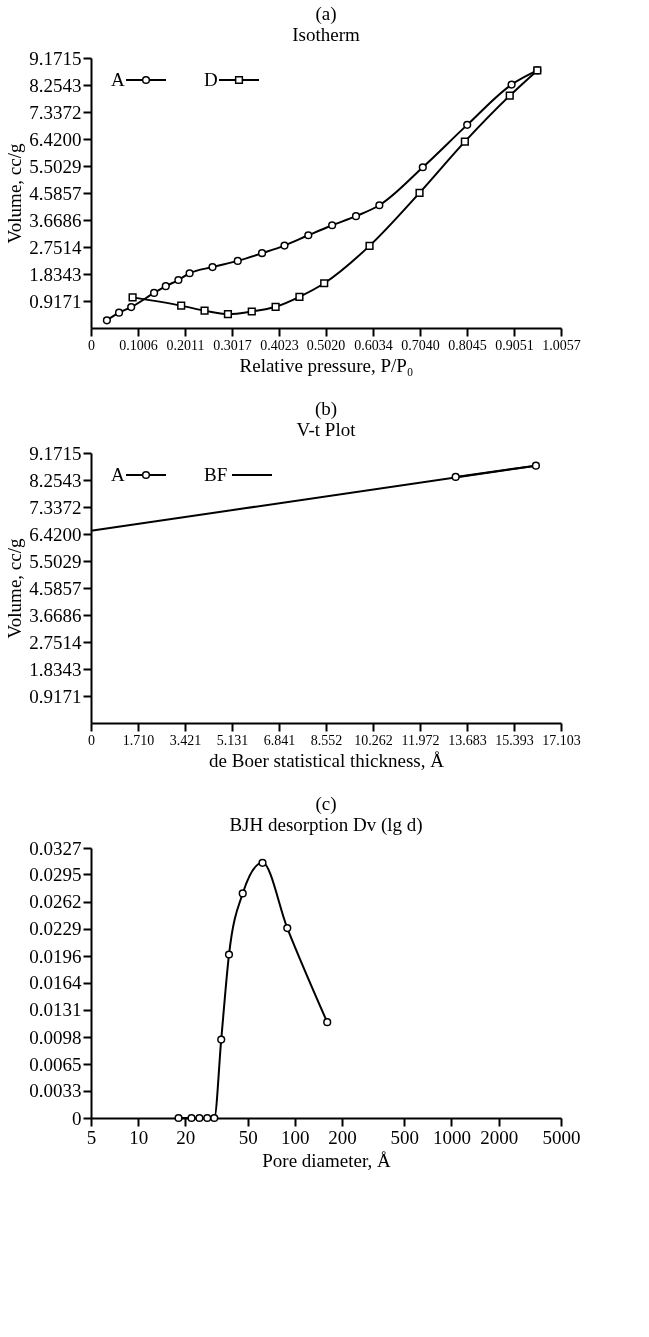 The height and width of the screenshot is (1337, 649). What do you see at coordinates (327, 1160) in the screenshot?
I see `x-axis-title: Pore diameter, Å` at bounding box center [327, 1160].